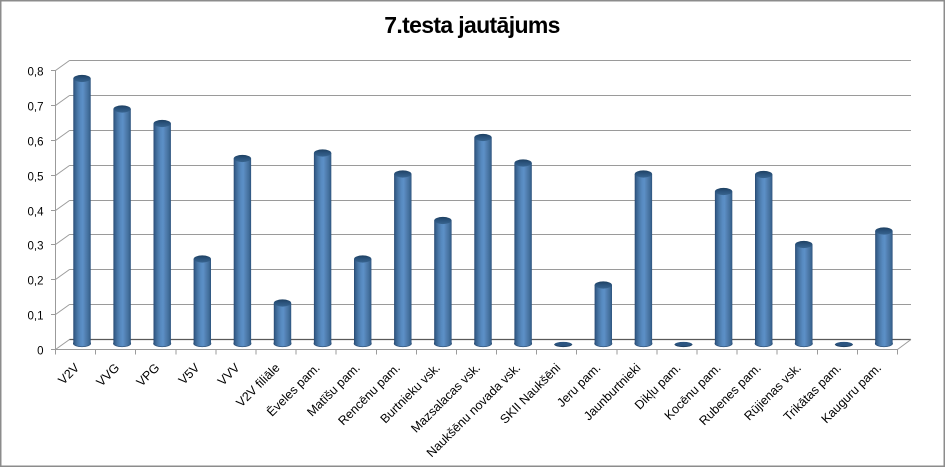  What do you see at coordinates (36, 246) in the screenshot?
I see `svg-text: 0,3` at bounding box center [36, 246].